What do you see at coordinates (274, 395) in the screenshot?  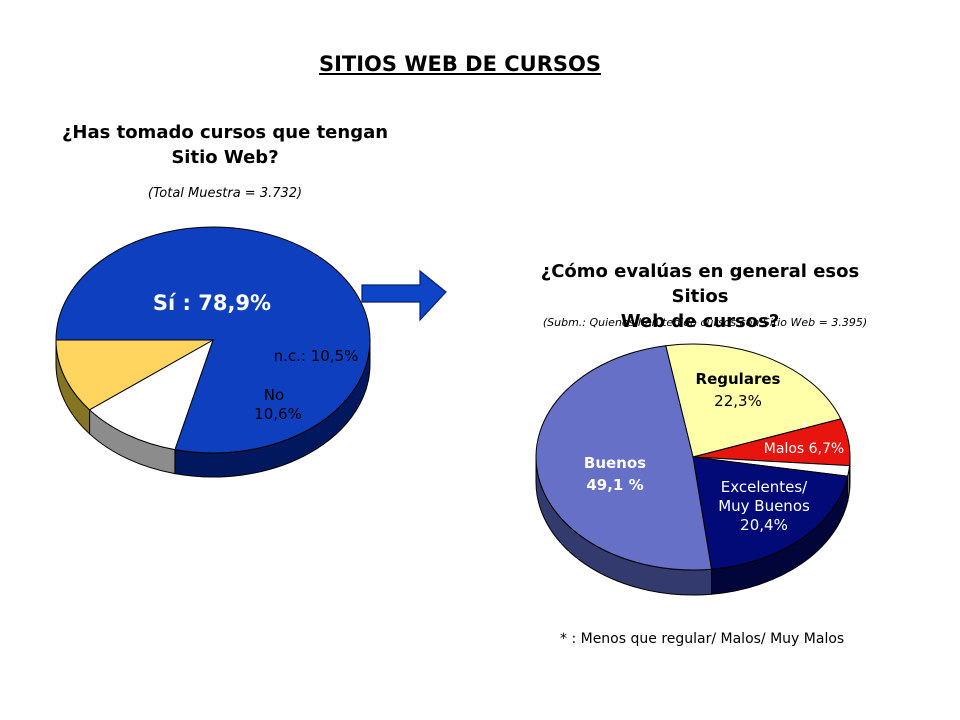 I see `chart1-label-no-line1: No` at bounding box center [274, 395].